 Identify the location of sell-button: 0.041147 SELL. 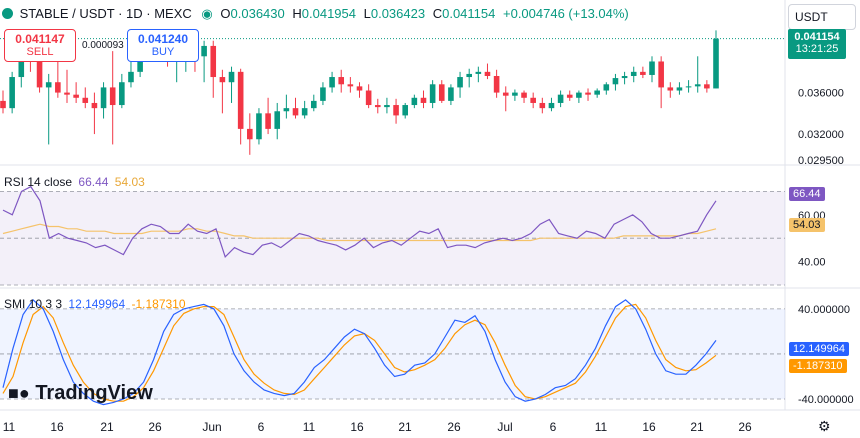
(40, 45).